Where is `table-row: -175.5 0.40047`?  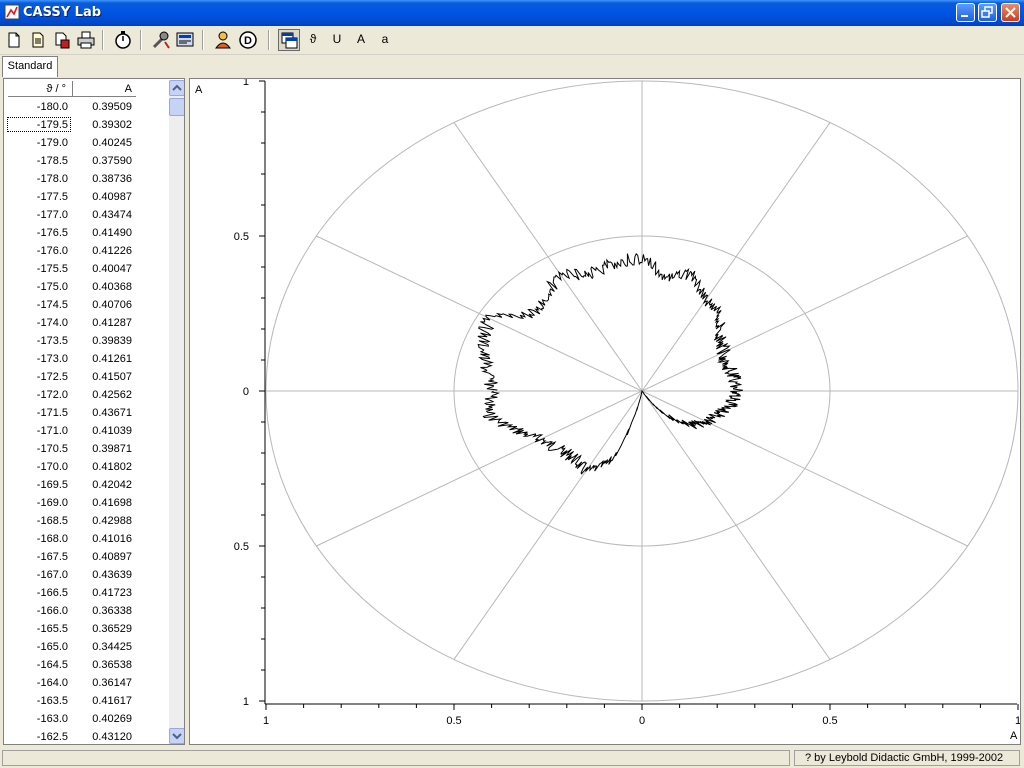
table-row: -175.5 0.40047 is located at coordinates (85, 269).